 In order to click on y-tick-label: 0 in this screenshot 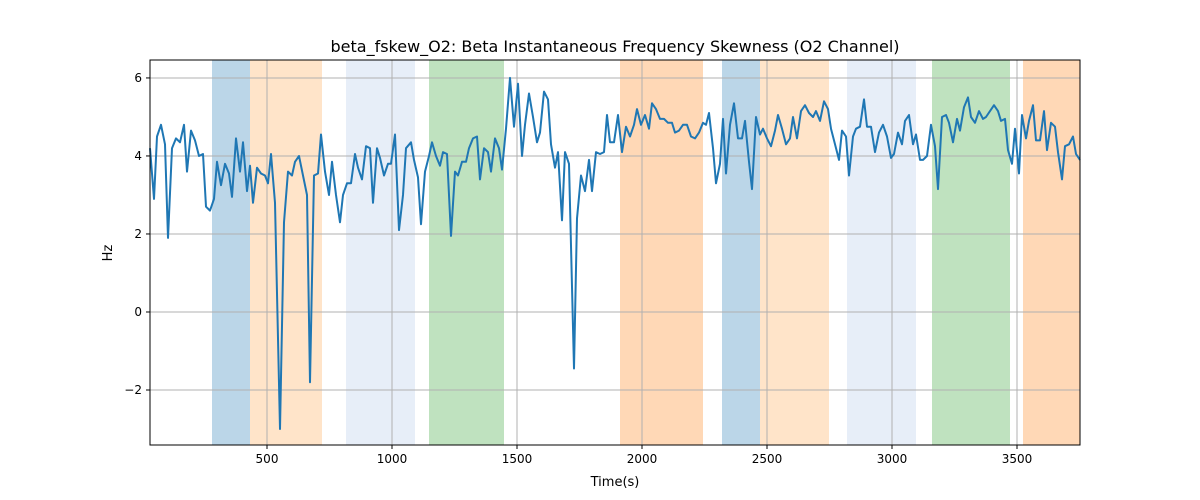, I will do `click(138, 312)`.